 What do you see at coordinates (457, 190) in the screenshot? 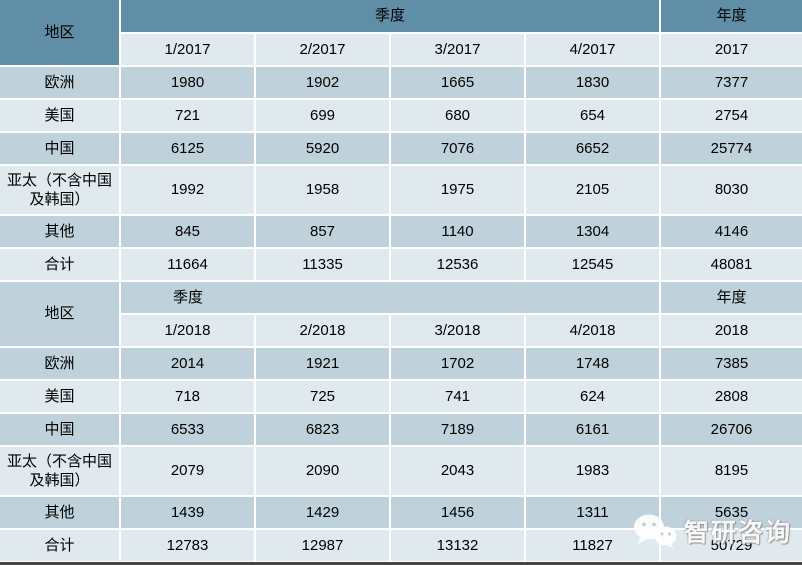
I see `value-cell: 1975` at bounding box center [457, 190].